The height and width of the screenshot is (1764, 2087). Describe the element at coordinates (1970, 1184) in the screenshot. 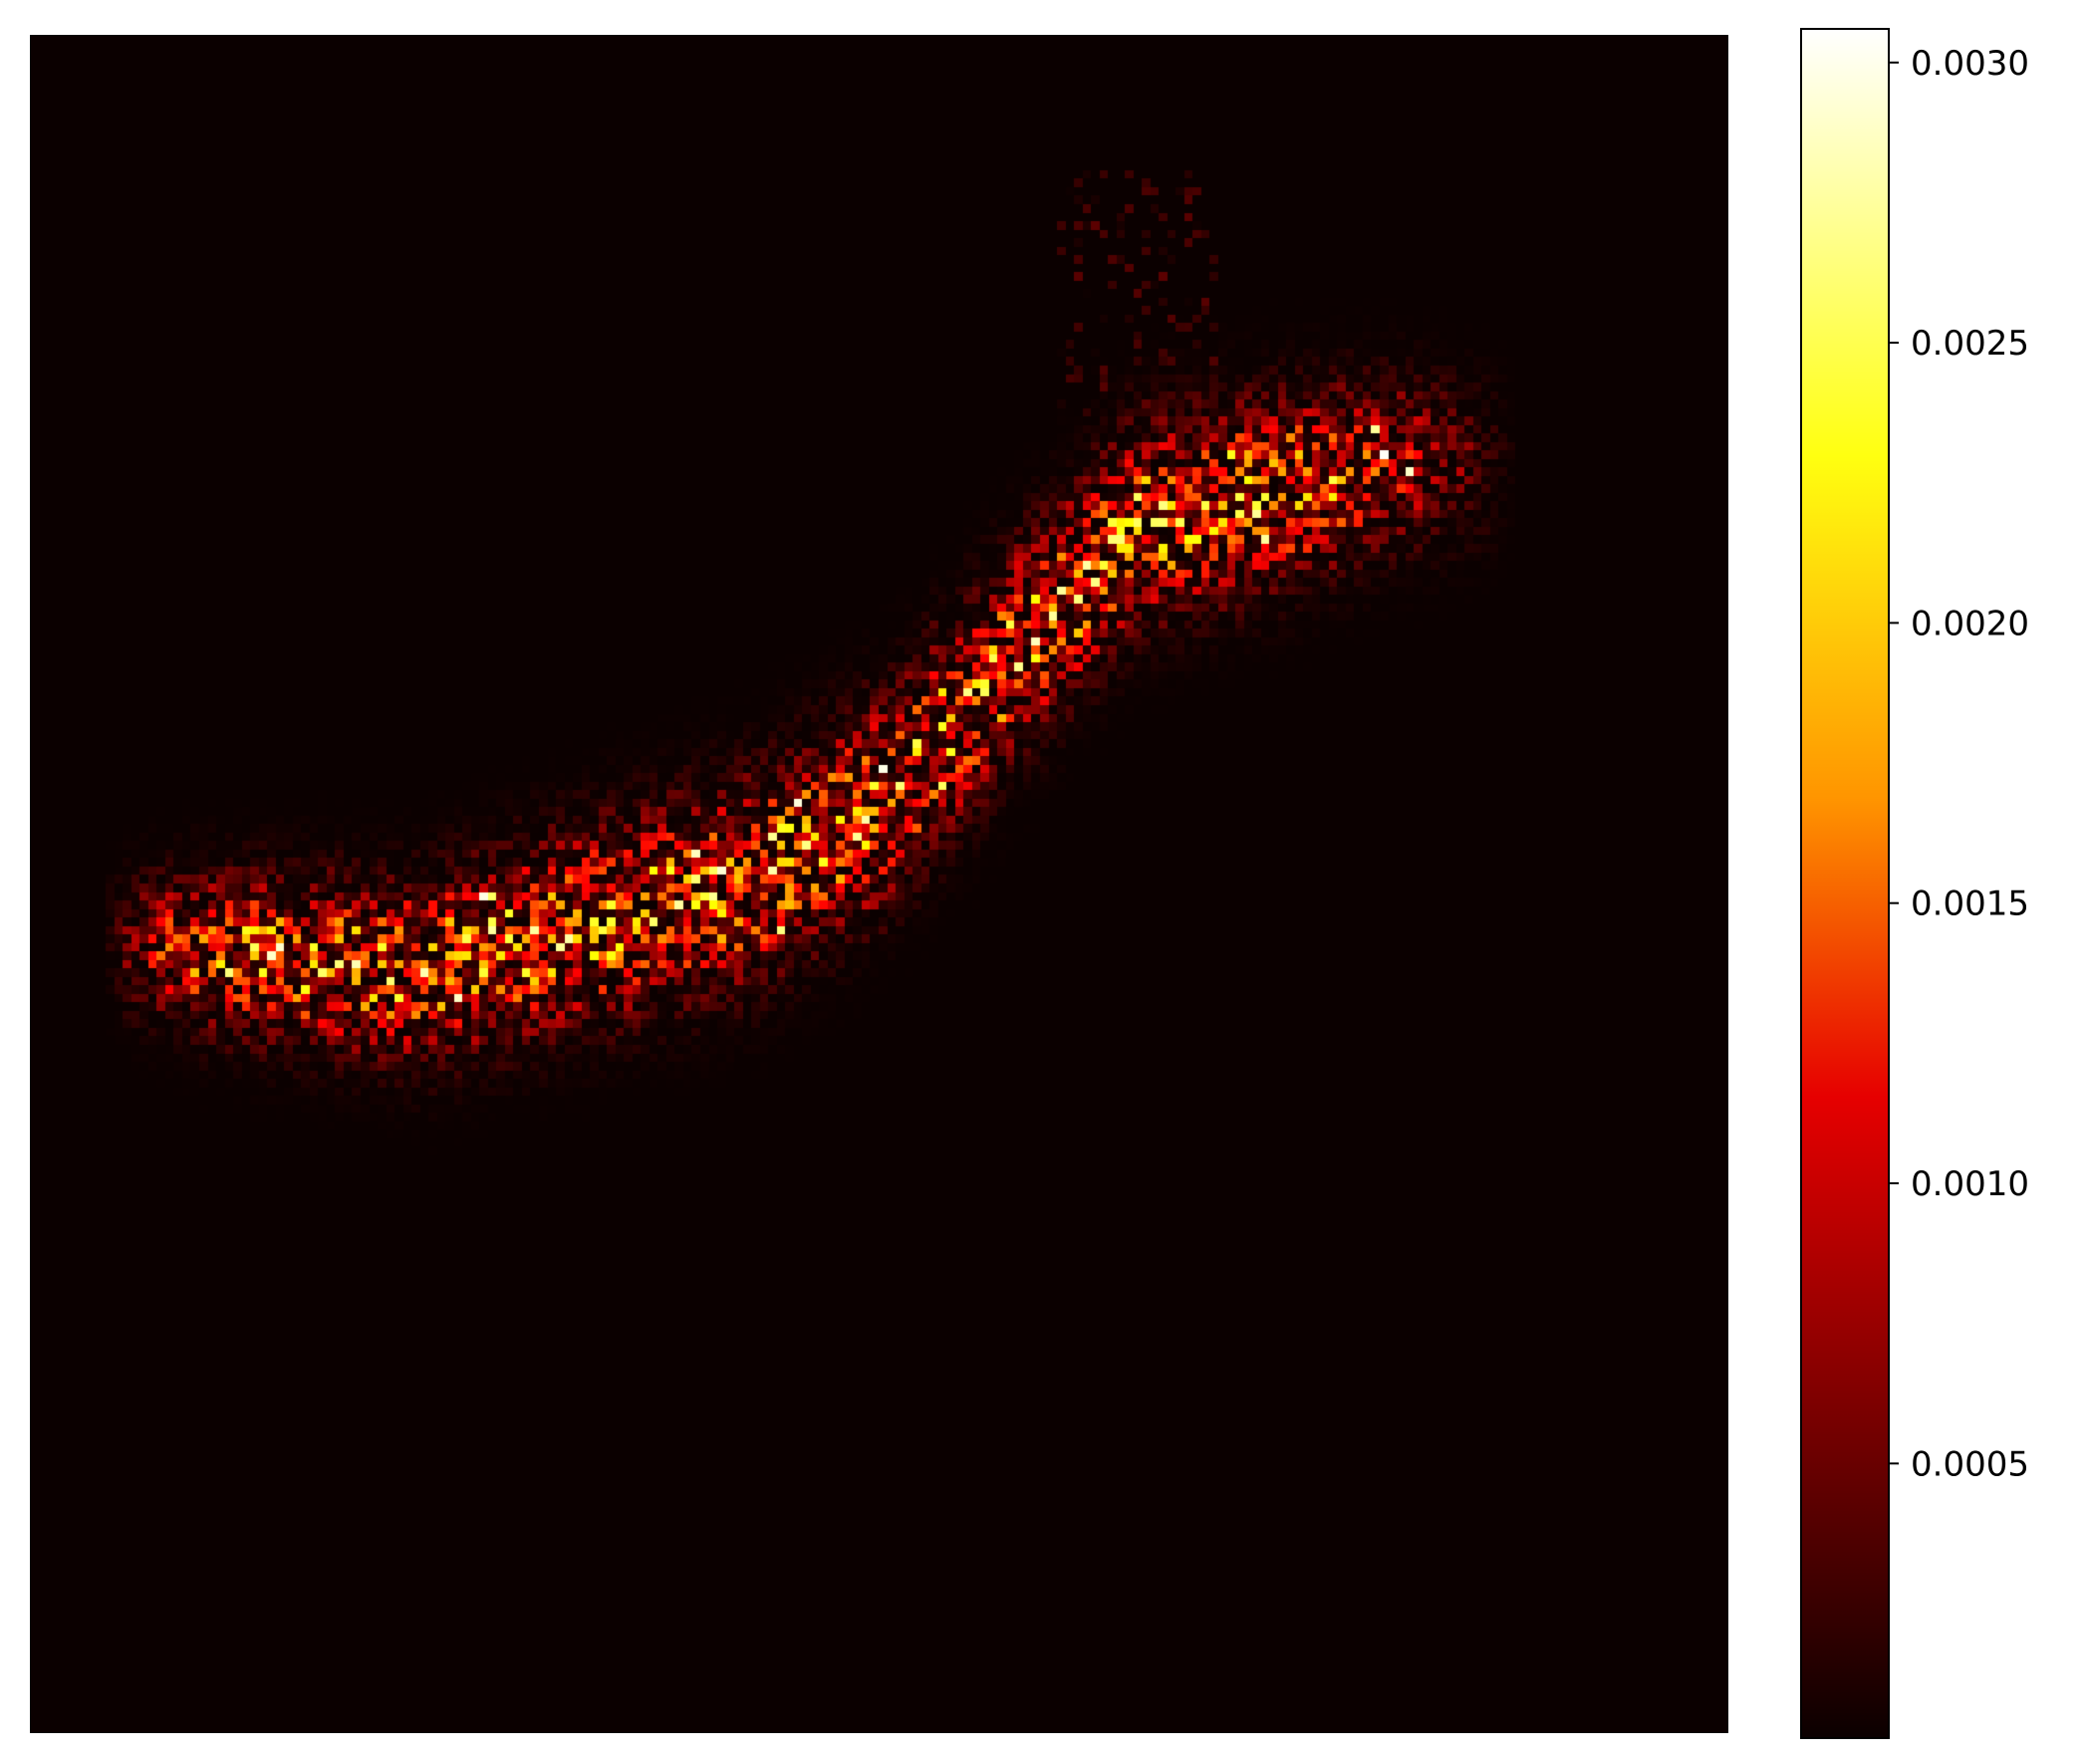

I see `colorbar-tick-label: 0.0010` at that location.